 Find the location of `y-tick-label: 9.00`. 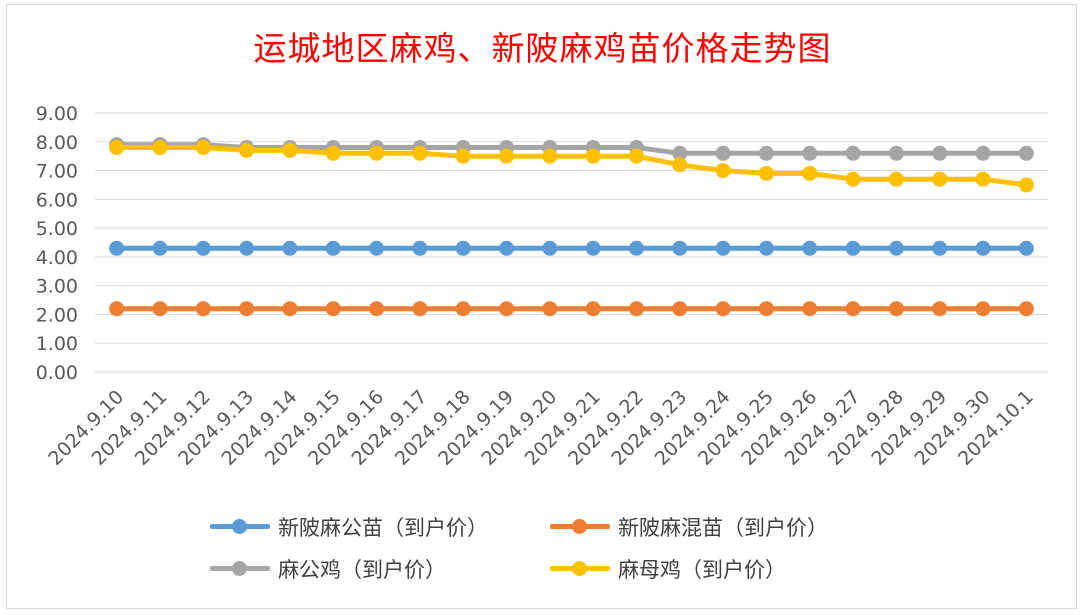

y-tick-label: 9.00 is located at coordinates (57, 114).